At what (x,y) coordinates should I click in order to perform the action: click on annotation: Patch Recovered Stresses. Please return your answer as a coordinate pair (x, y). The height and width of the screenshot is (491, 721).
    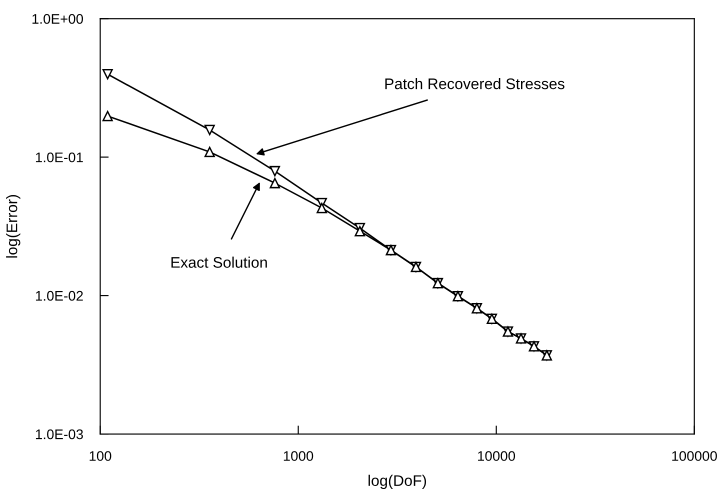
    Looking at the image, I should click on (474, 84).